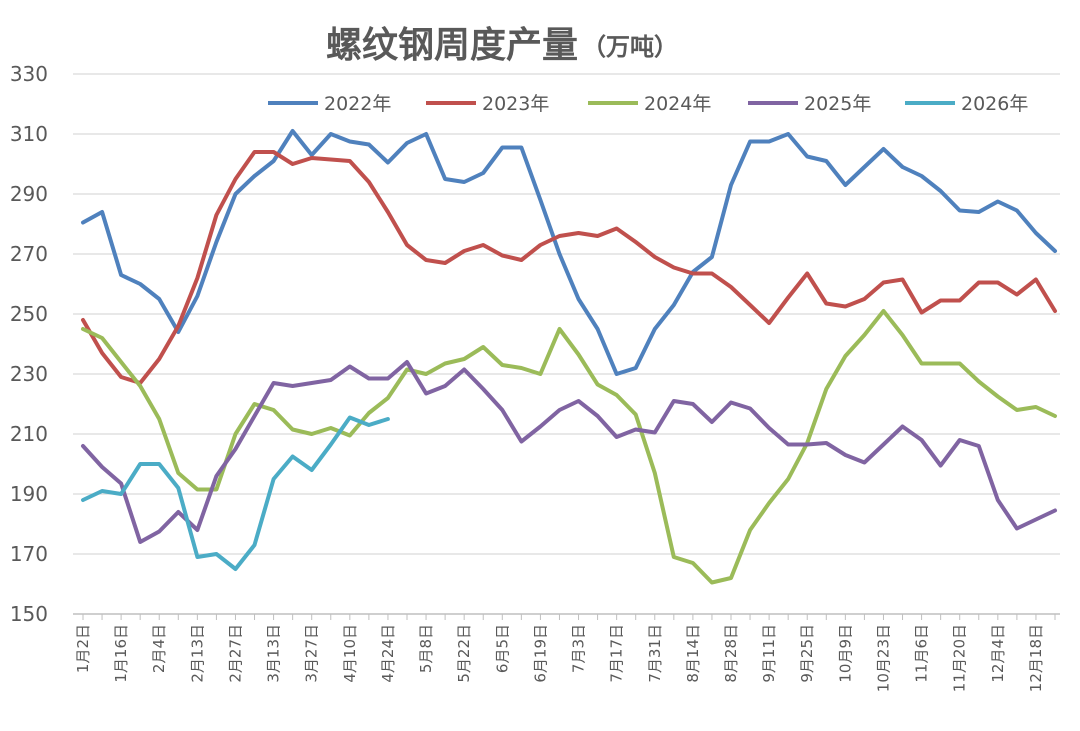  Describe the element at coordinates (769, 653) in the screenshot. I see `x-tick-label: 9月11日` at that location.